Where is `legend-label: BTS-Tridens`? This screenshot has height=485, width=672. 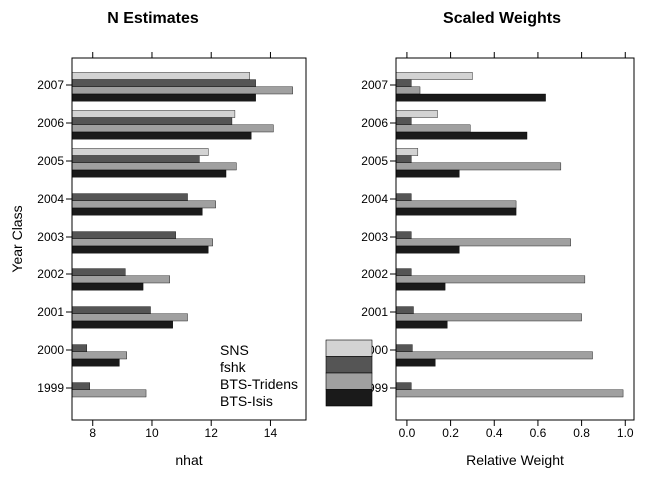 legend-label: BTS-Tridens is located at coordinates (259, 384).